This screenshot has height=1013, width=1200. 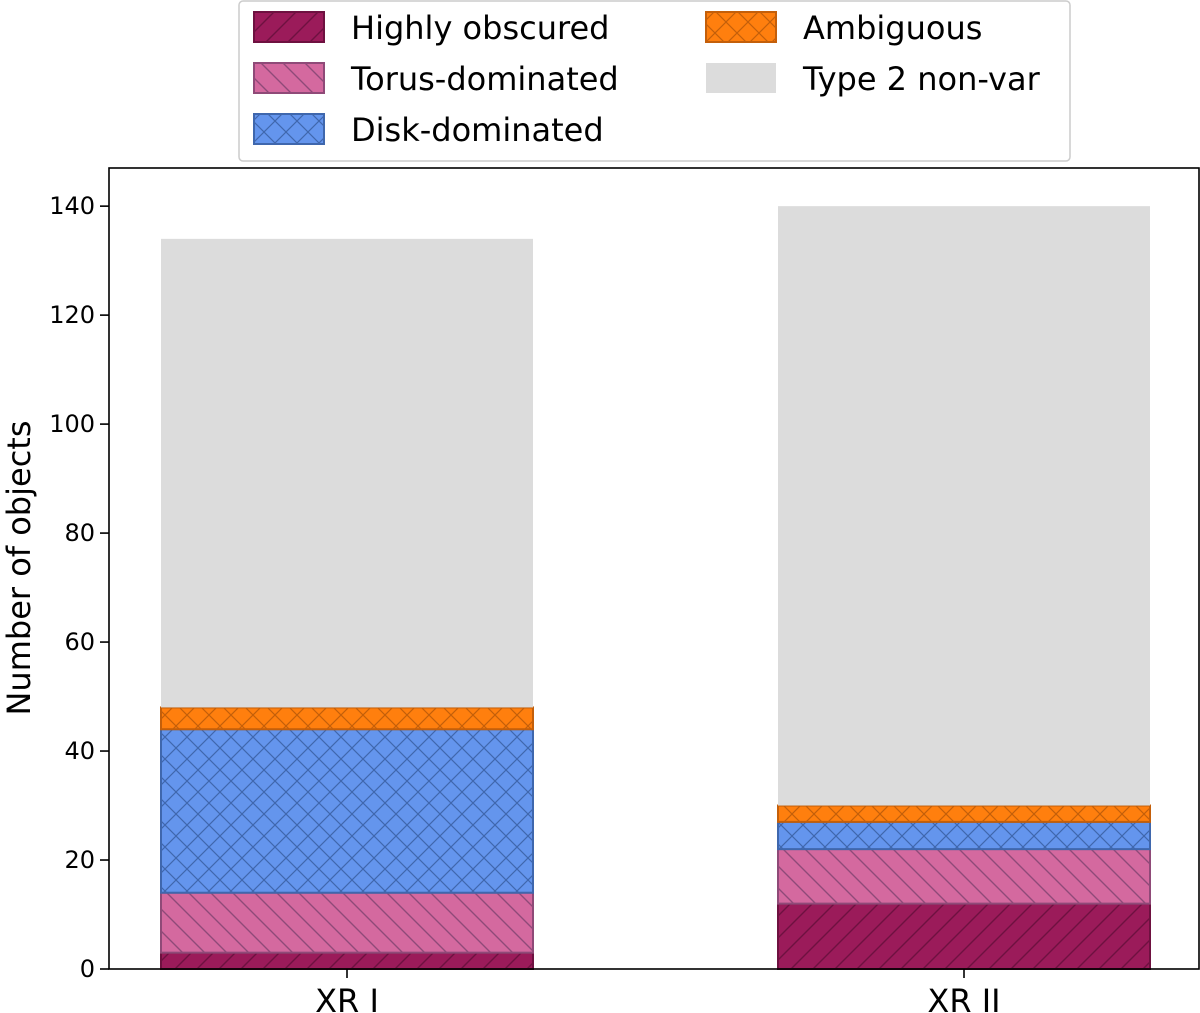 What do you see at coordinates (347, 997) in the screenshot?
I see `x-tick-label: XR I` at bounding box center [347, 997].